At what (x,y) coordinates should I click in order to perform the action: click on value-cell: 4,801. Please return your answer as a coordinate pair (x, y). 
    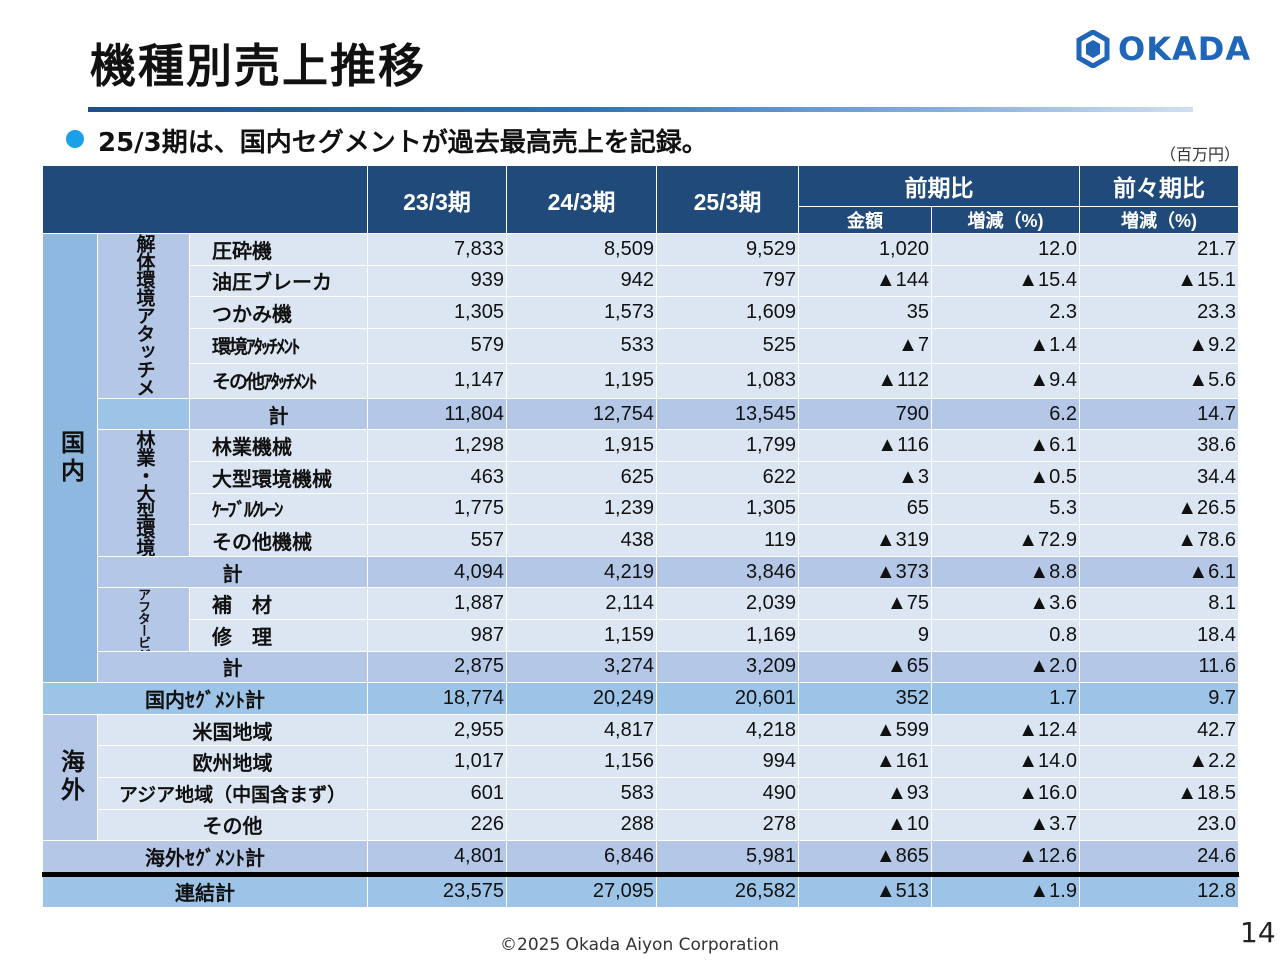
    Looking at the image, I should click on (437, 857).